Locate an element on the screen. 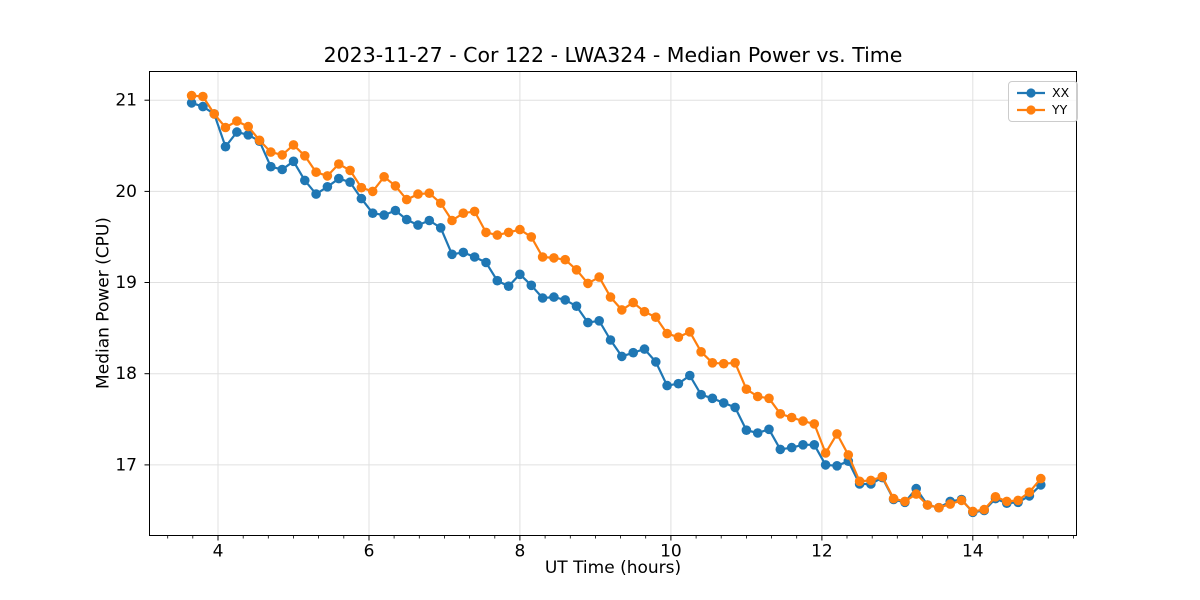  legend-label-yy: YY is located at coordinates (1060, 109).